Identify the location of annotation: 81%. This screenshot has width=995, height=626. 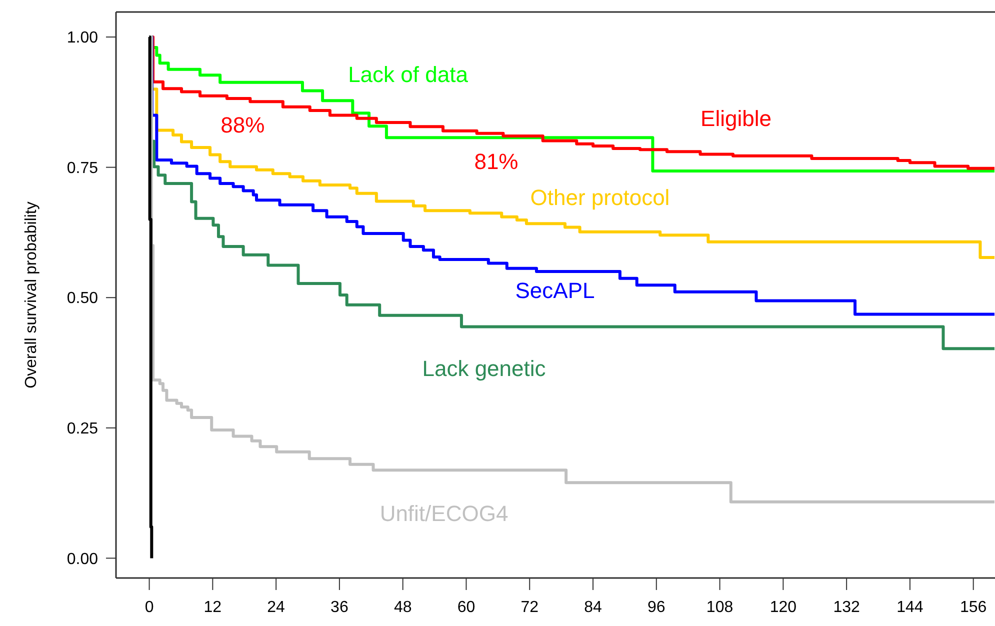
(496, 161).